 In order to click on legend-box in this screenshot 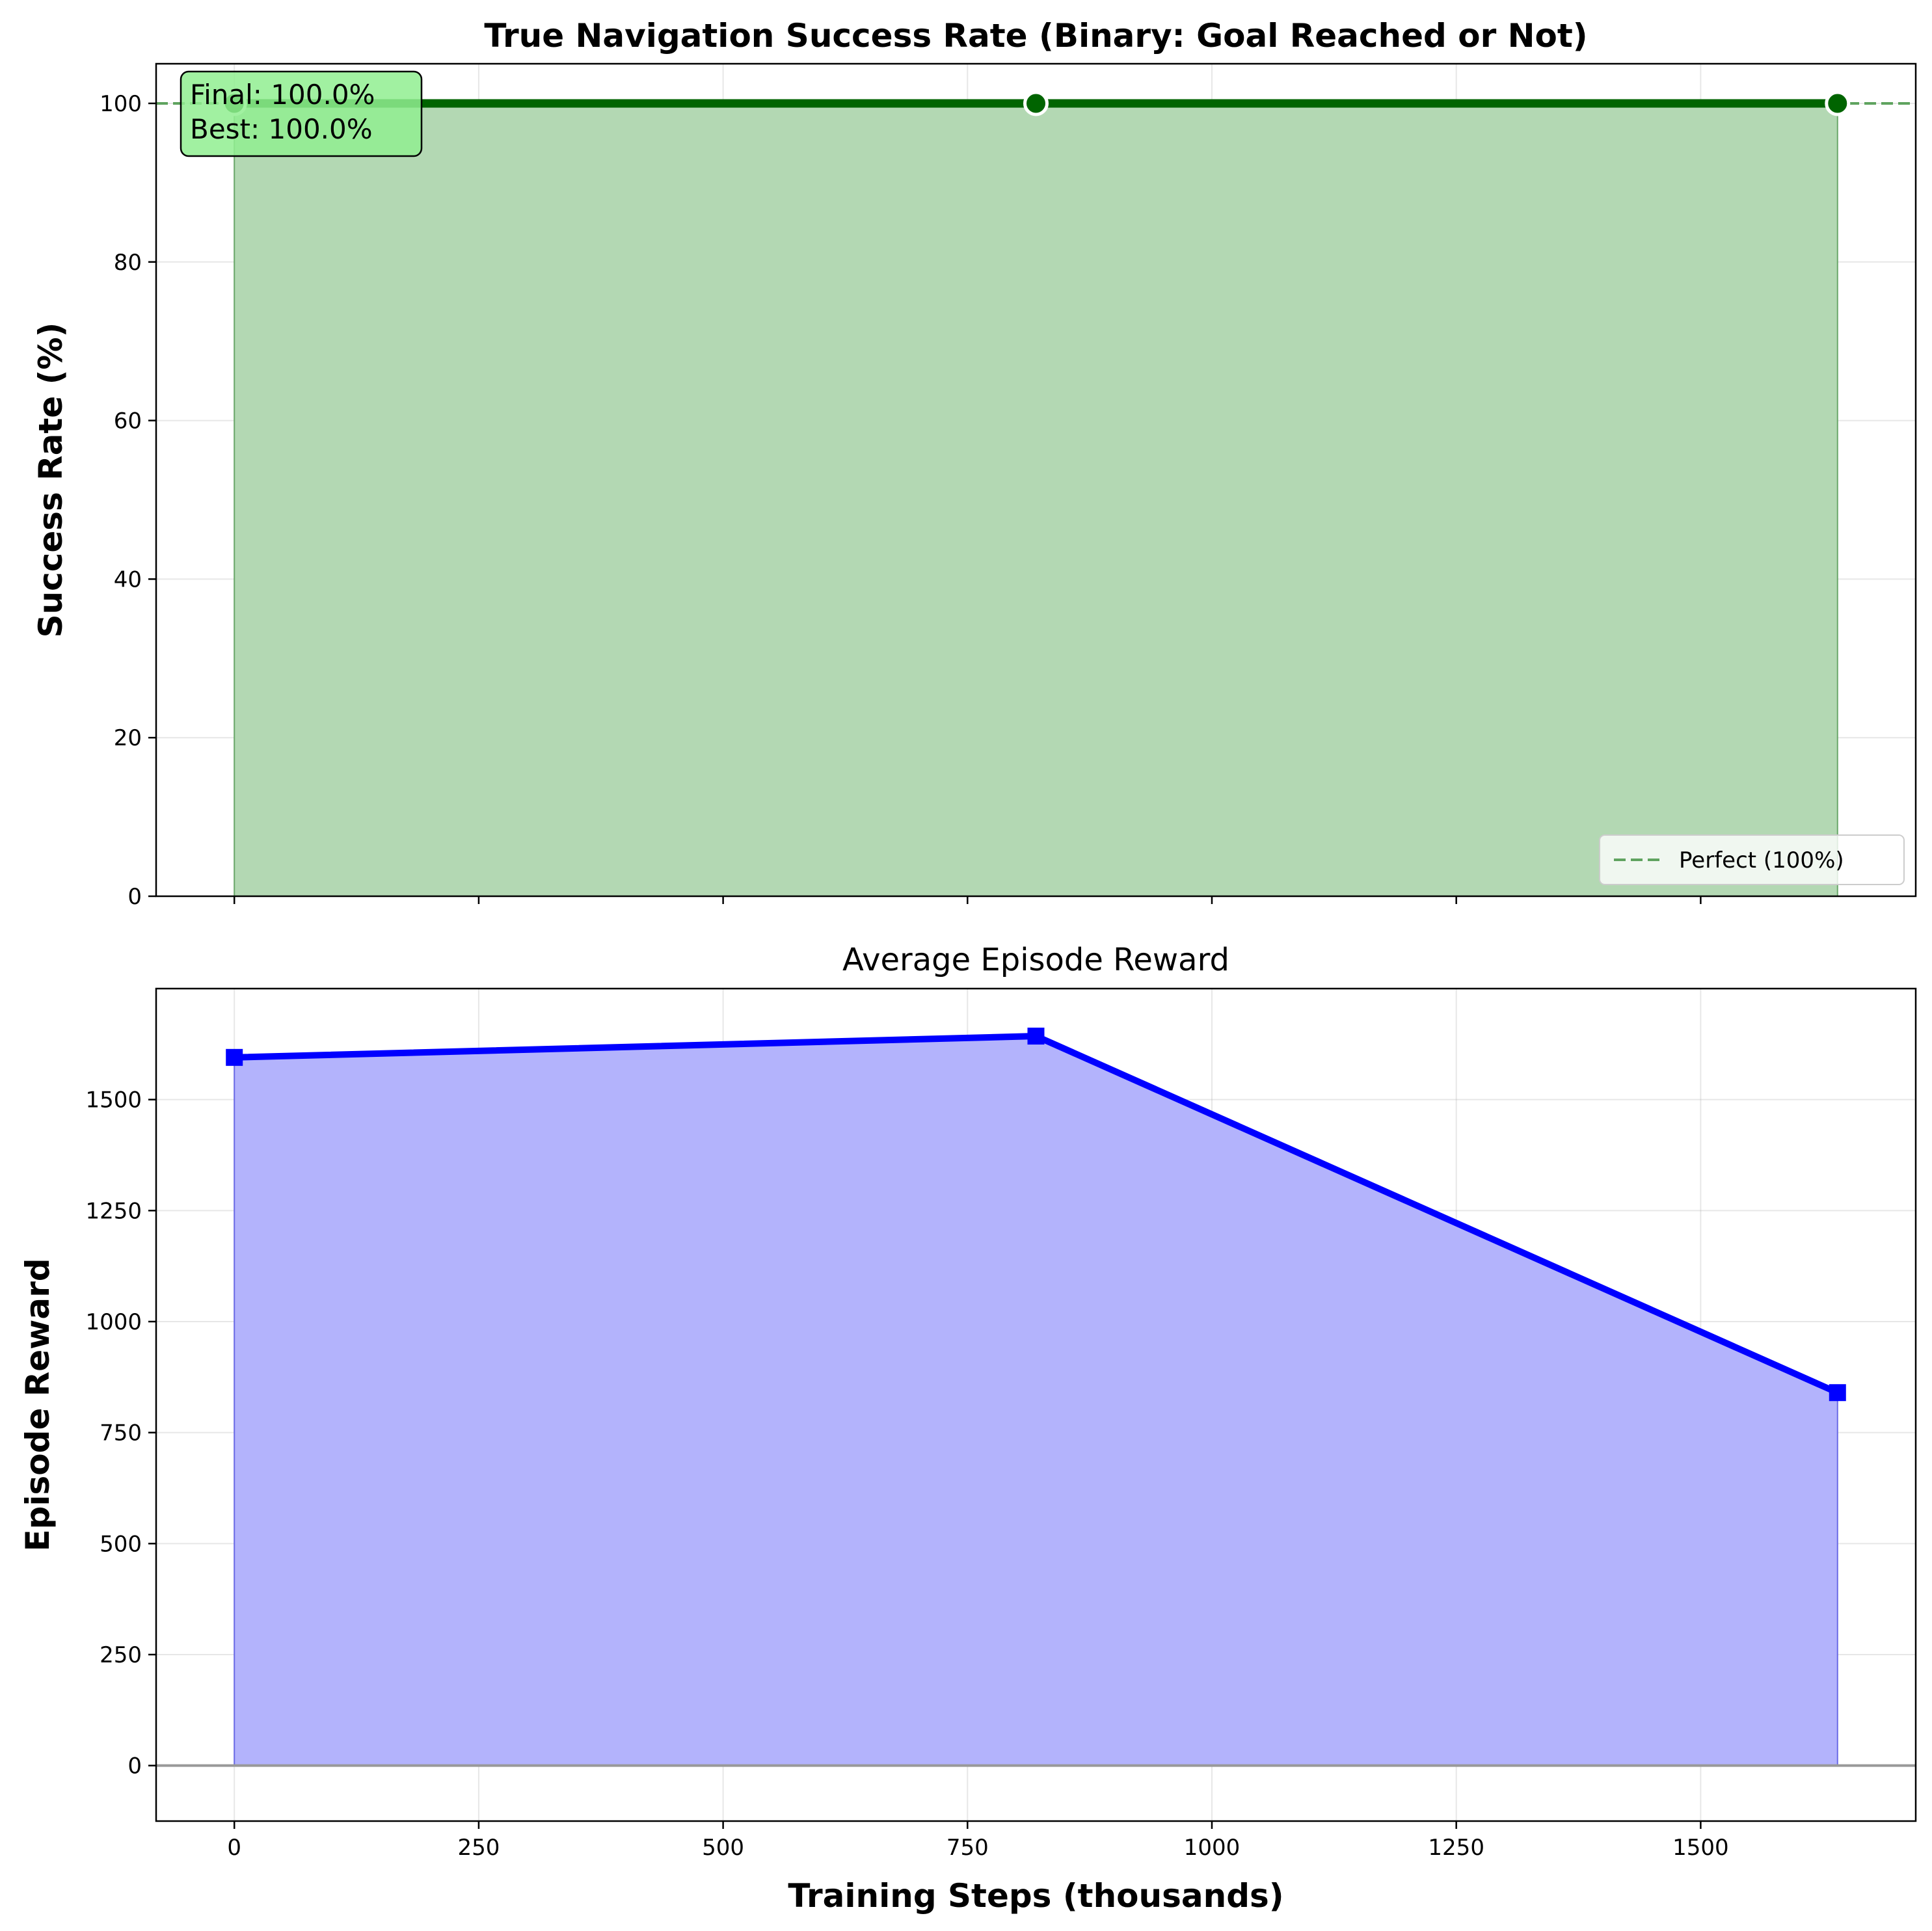, I will do `click(1752, 860)`.